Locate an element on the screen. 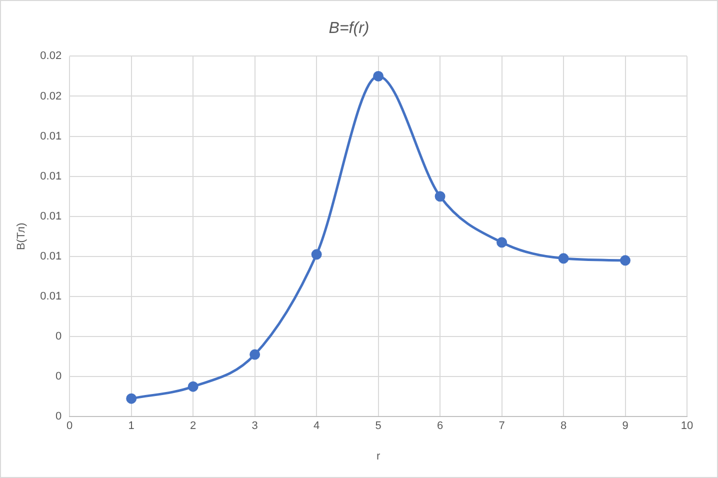 This screenshot has width=718, height=478. x-tick-label: 10 is located at coordinates (687, 426).